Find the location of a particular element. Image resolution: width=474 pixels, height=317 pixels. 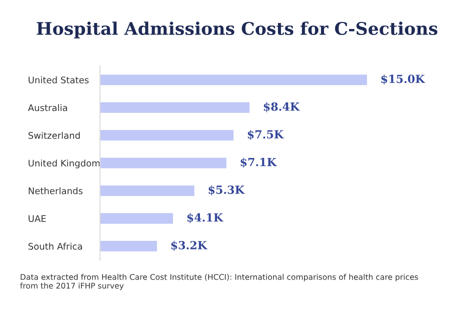

data-label: $3.2K is located at coordinates (189, 245).